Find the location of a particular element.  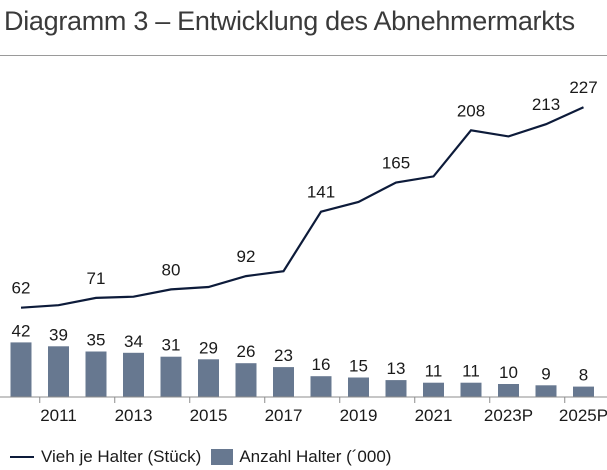

line-label-2010: 62 is located at coordinates (21, 288).